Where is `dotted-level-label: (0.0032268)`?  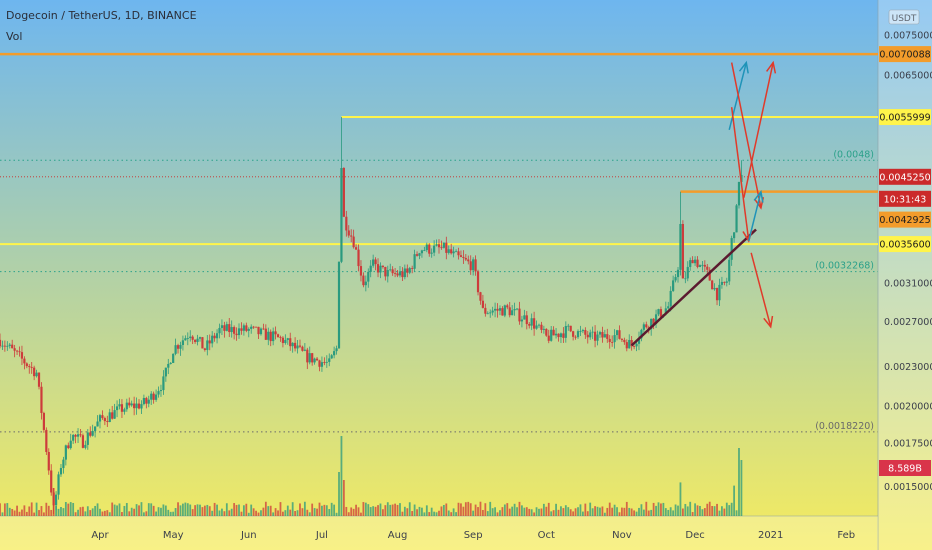 dotted-level-label: (0.0032268) is located at coordinates (844, 266).